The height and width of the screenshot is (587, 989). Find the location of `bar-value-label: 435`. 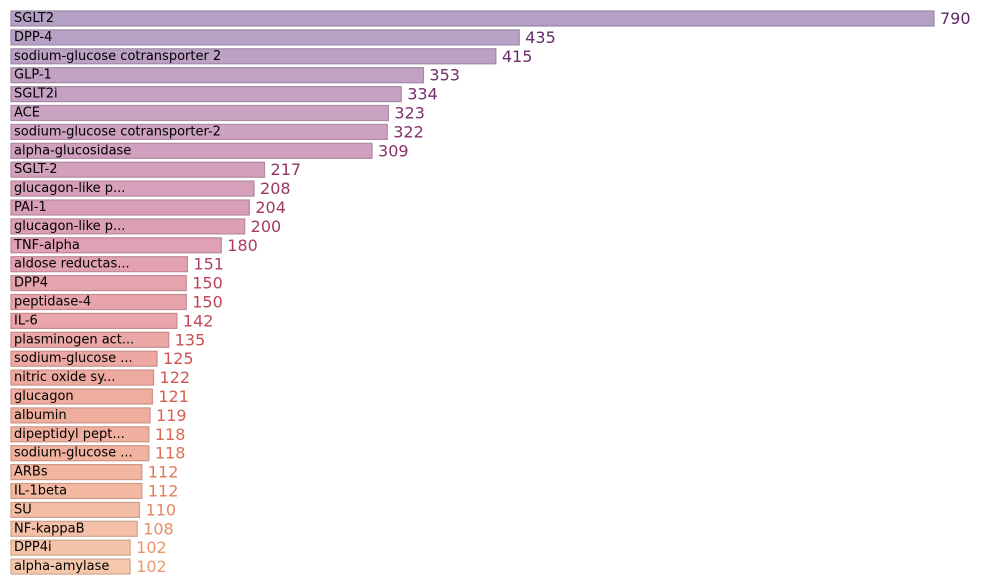

bar-value-label: 435 is located at coordinates (540, 37).